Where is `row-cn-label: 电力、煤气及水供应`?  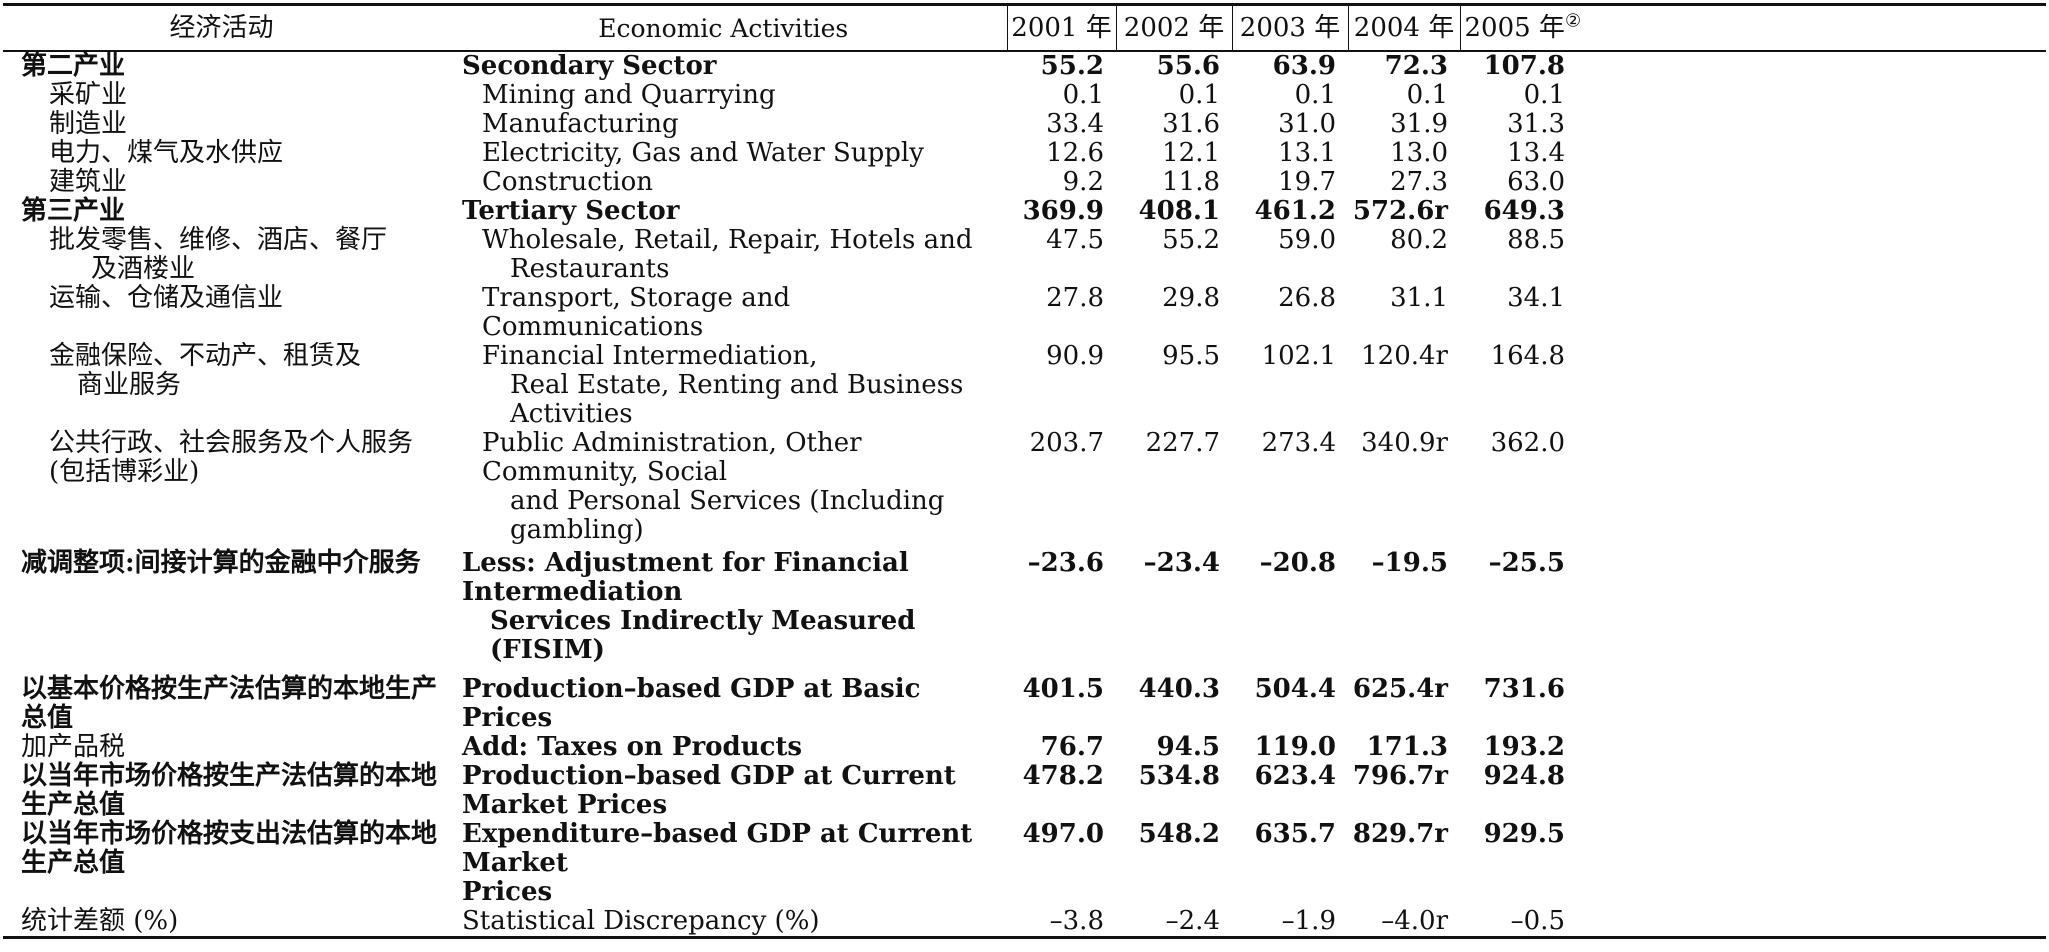
row-cn-label: 电力、煤气及水供应 is located at coordinates (166, 153).